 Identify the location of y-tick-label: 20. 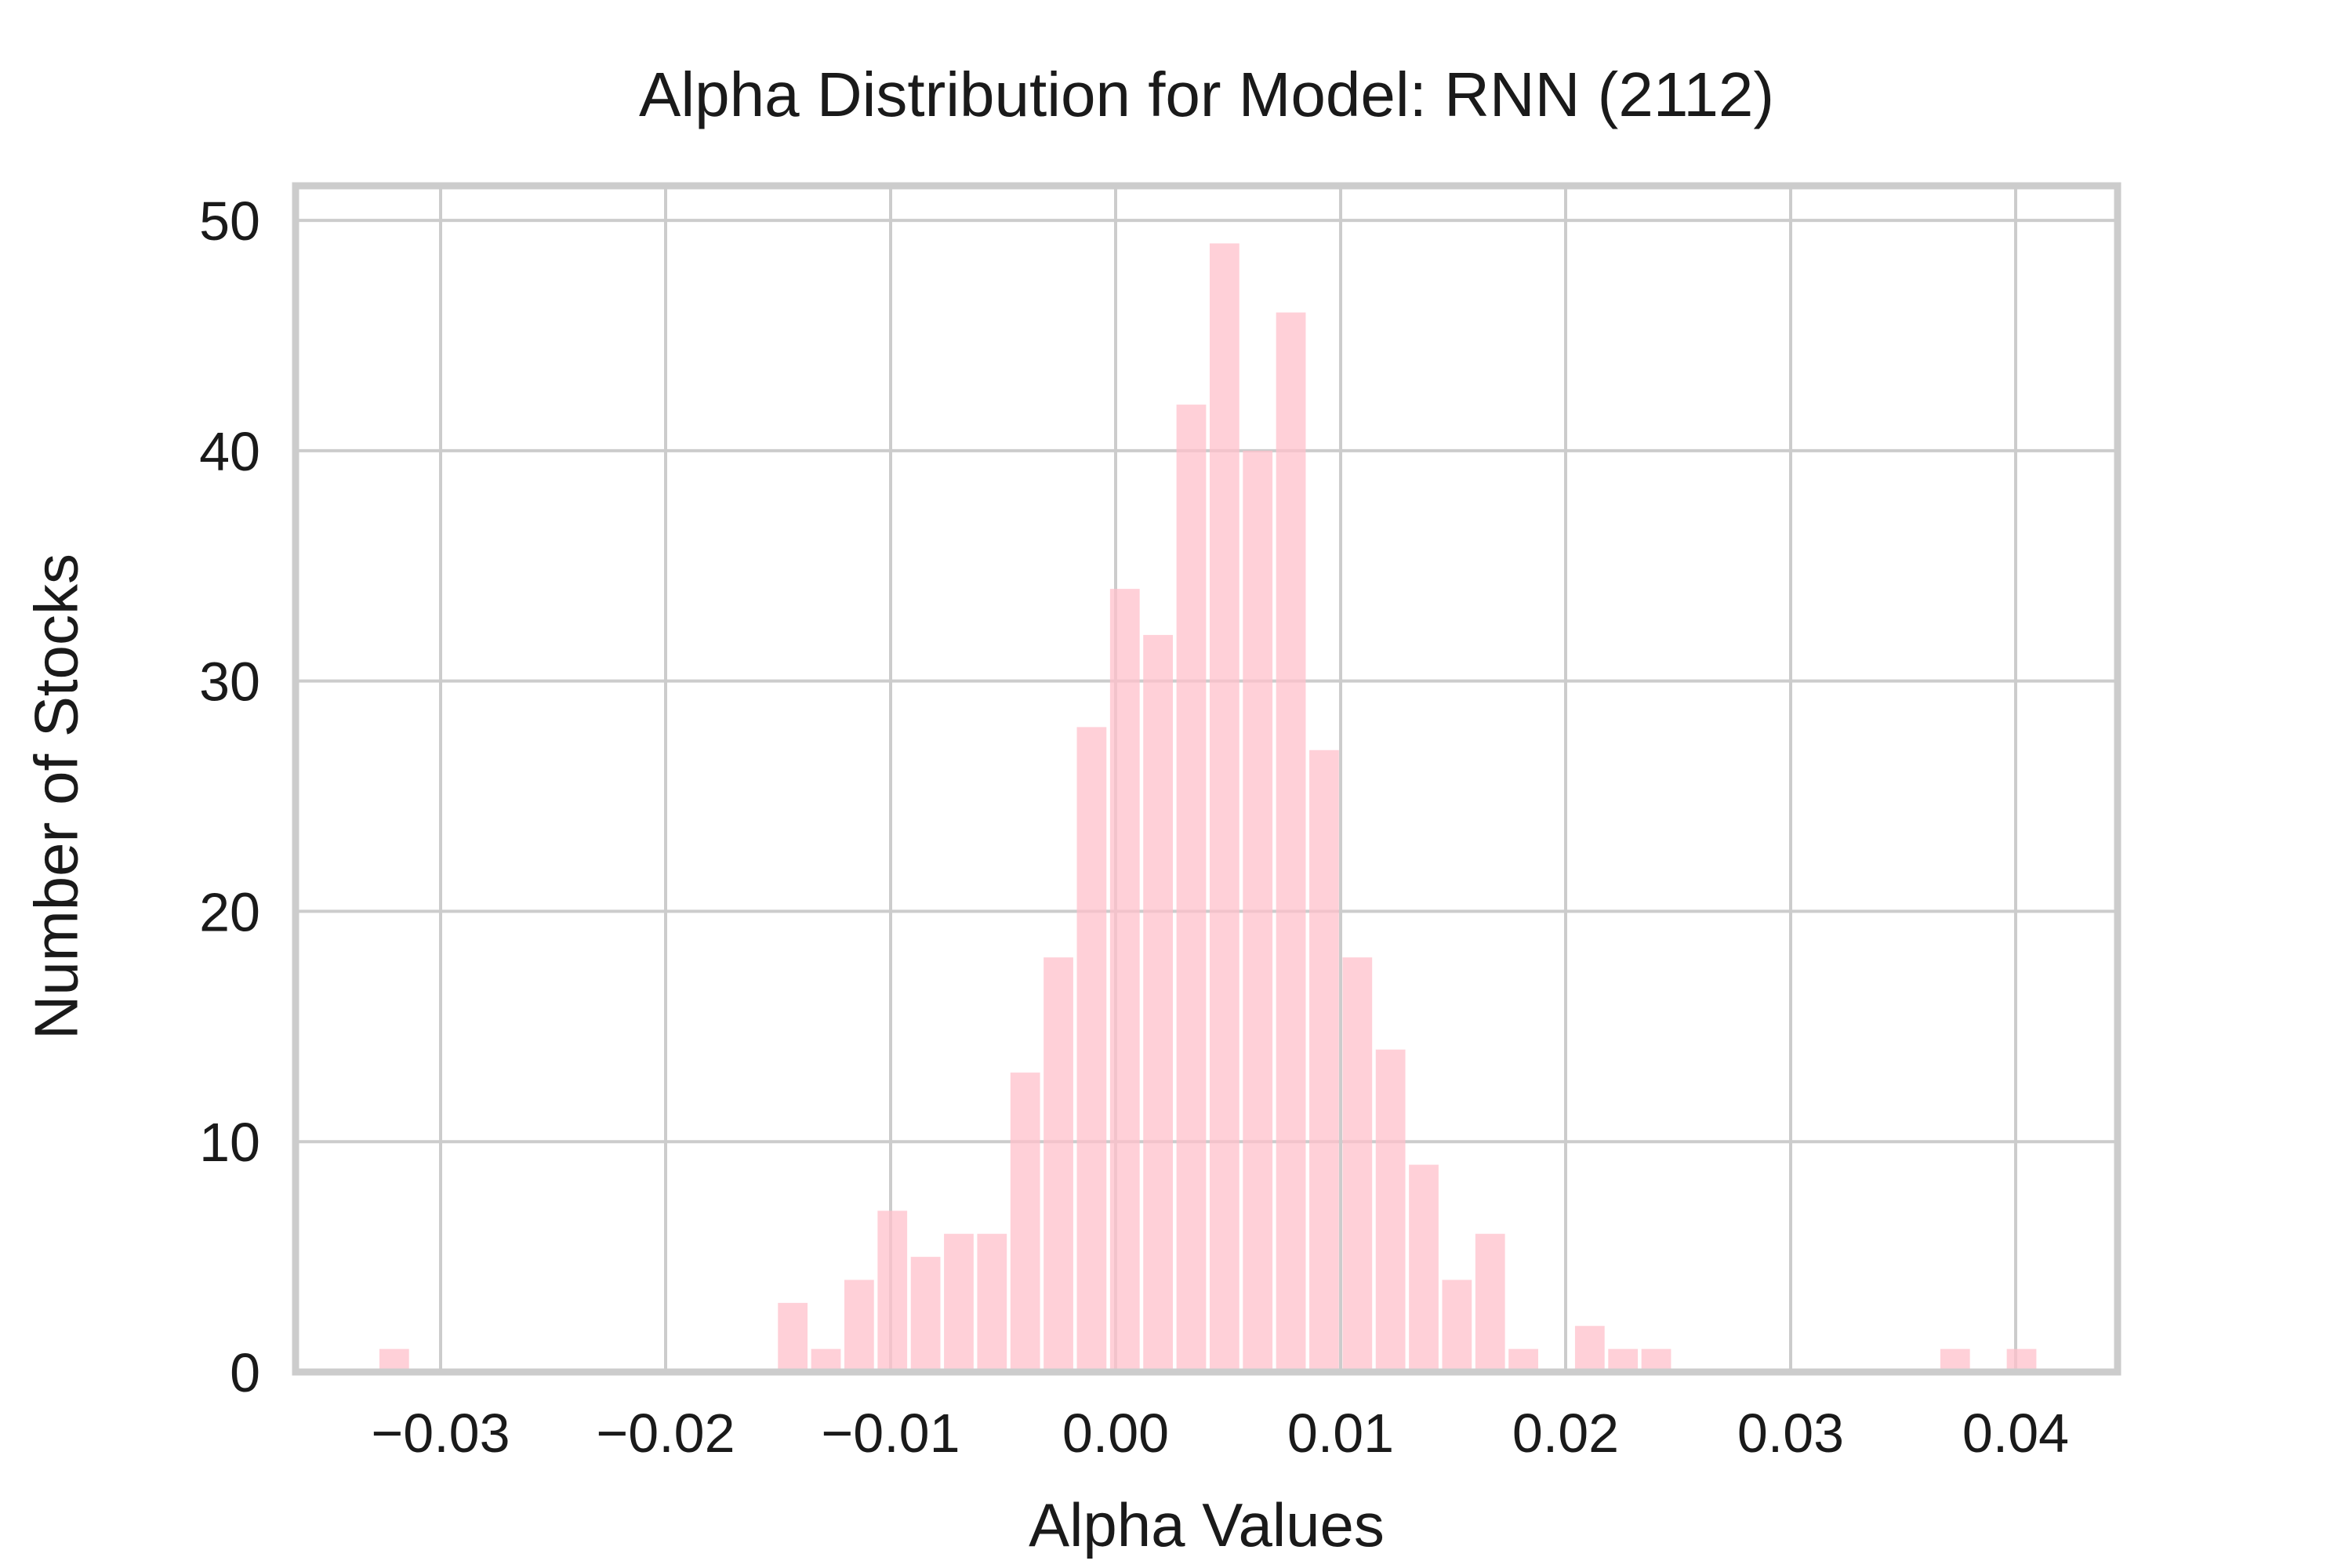
(229, 912).